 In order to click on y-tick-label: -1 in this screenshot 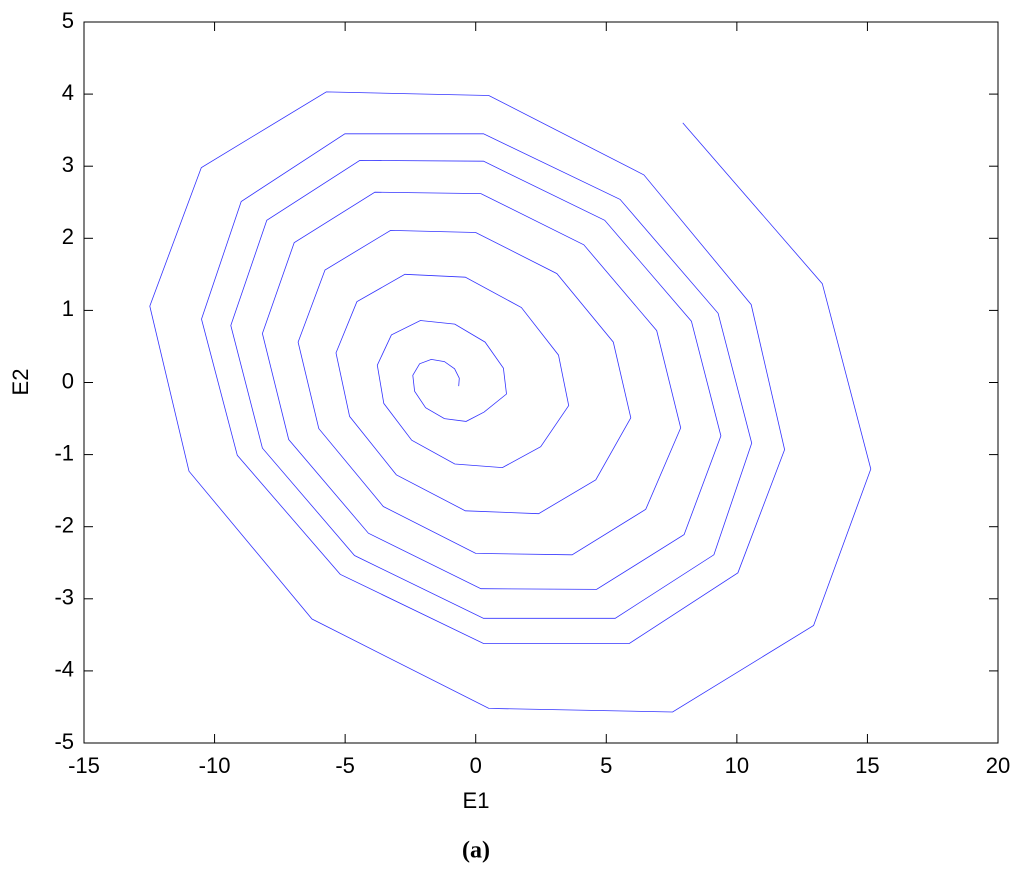, I will do `click(64, 452)`.